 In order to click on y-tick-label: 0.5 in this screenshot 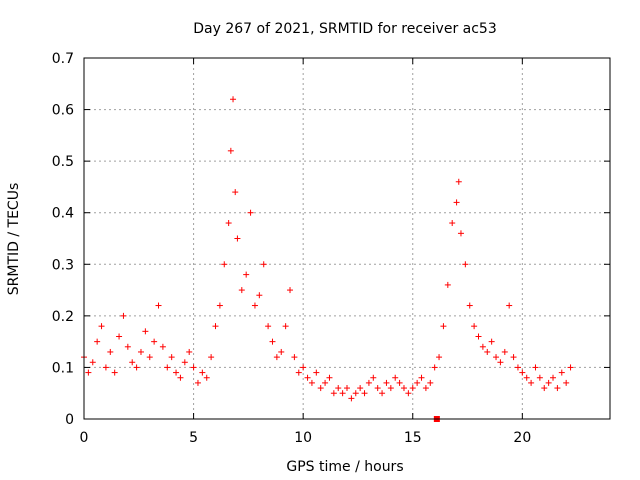, I will do `click(63, 162)`.